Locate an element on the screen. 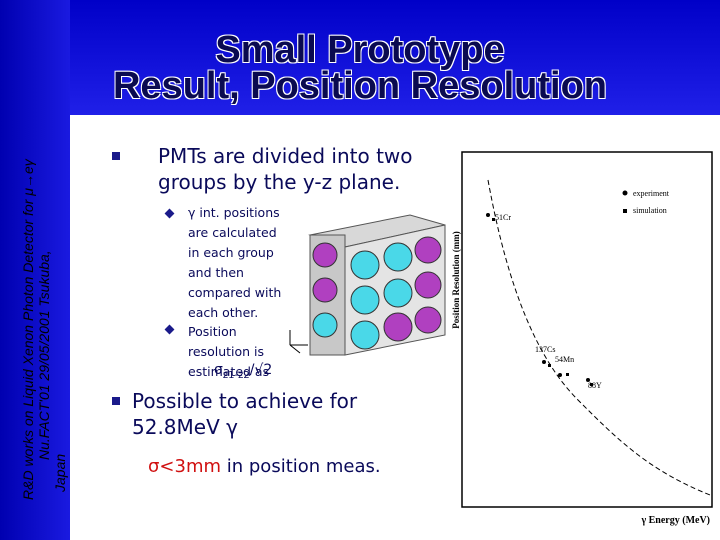 The width and height of the screenshot is (720, 540). highlight: σ<3mm is located at coordinates (185, 466).